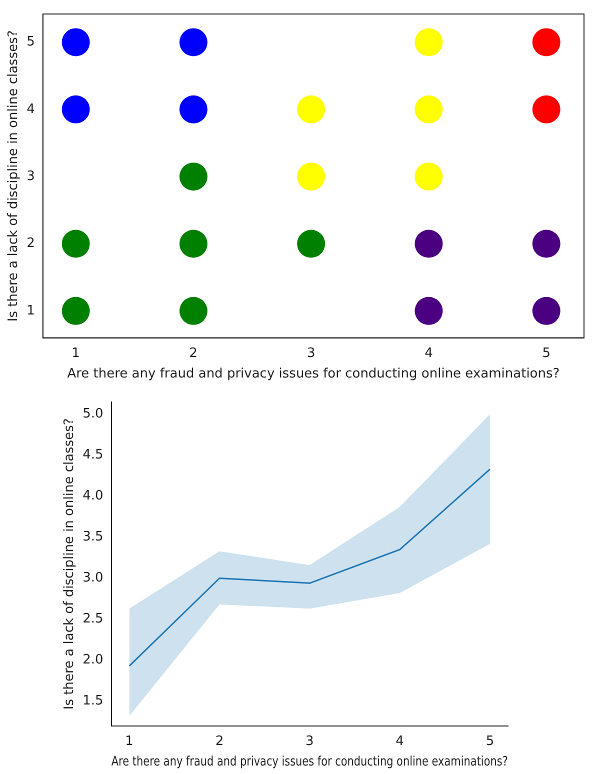 This screenshot has width=598, height=774. Describe the element at coordinates (93, 660) in the screenshot. I see `y-tick-label: 2.0` at that location.